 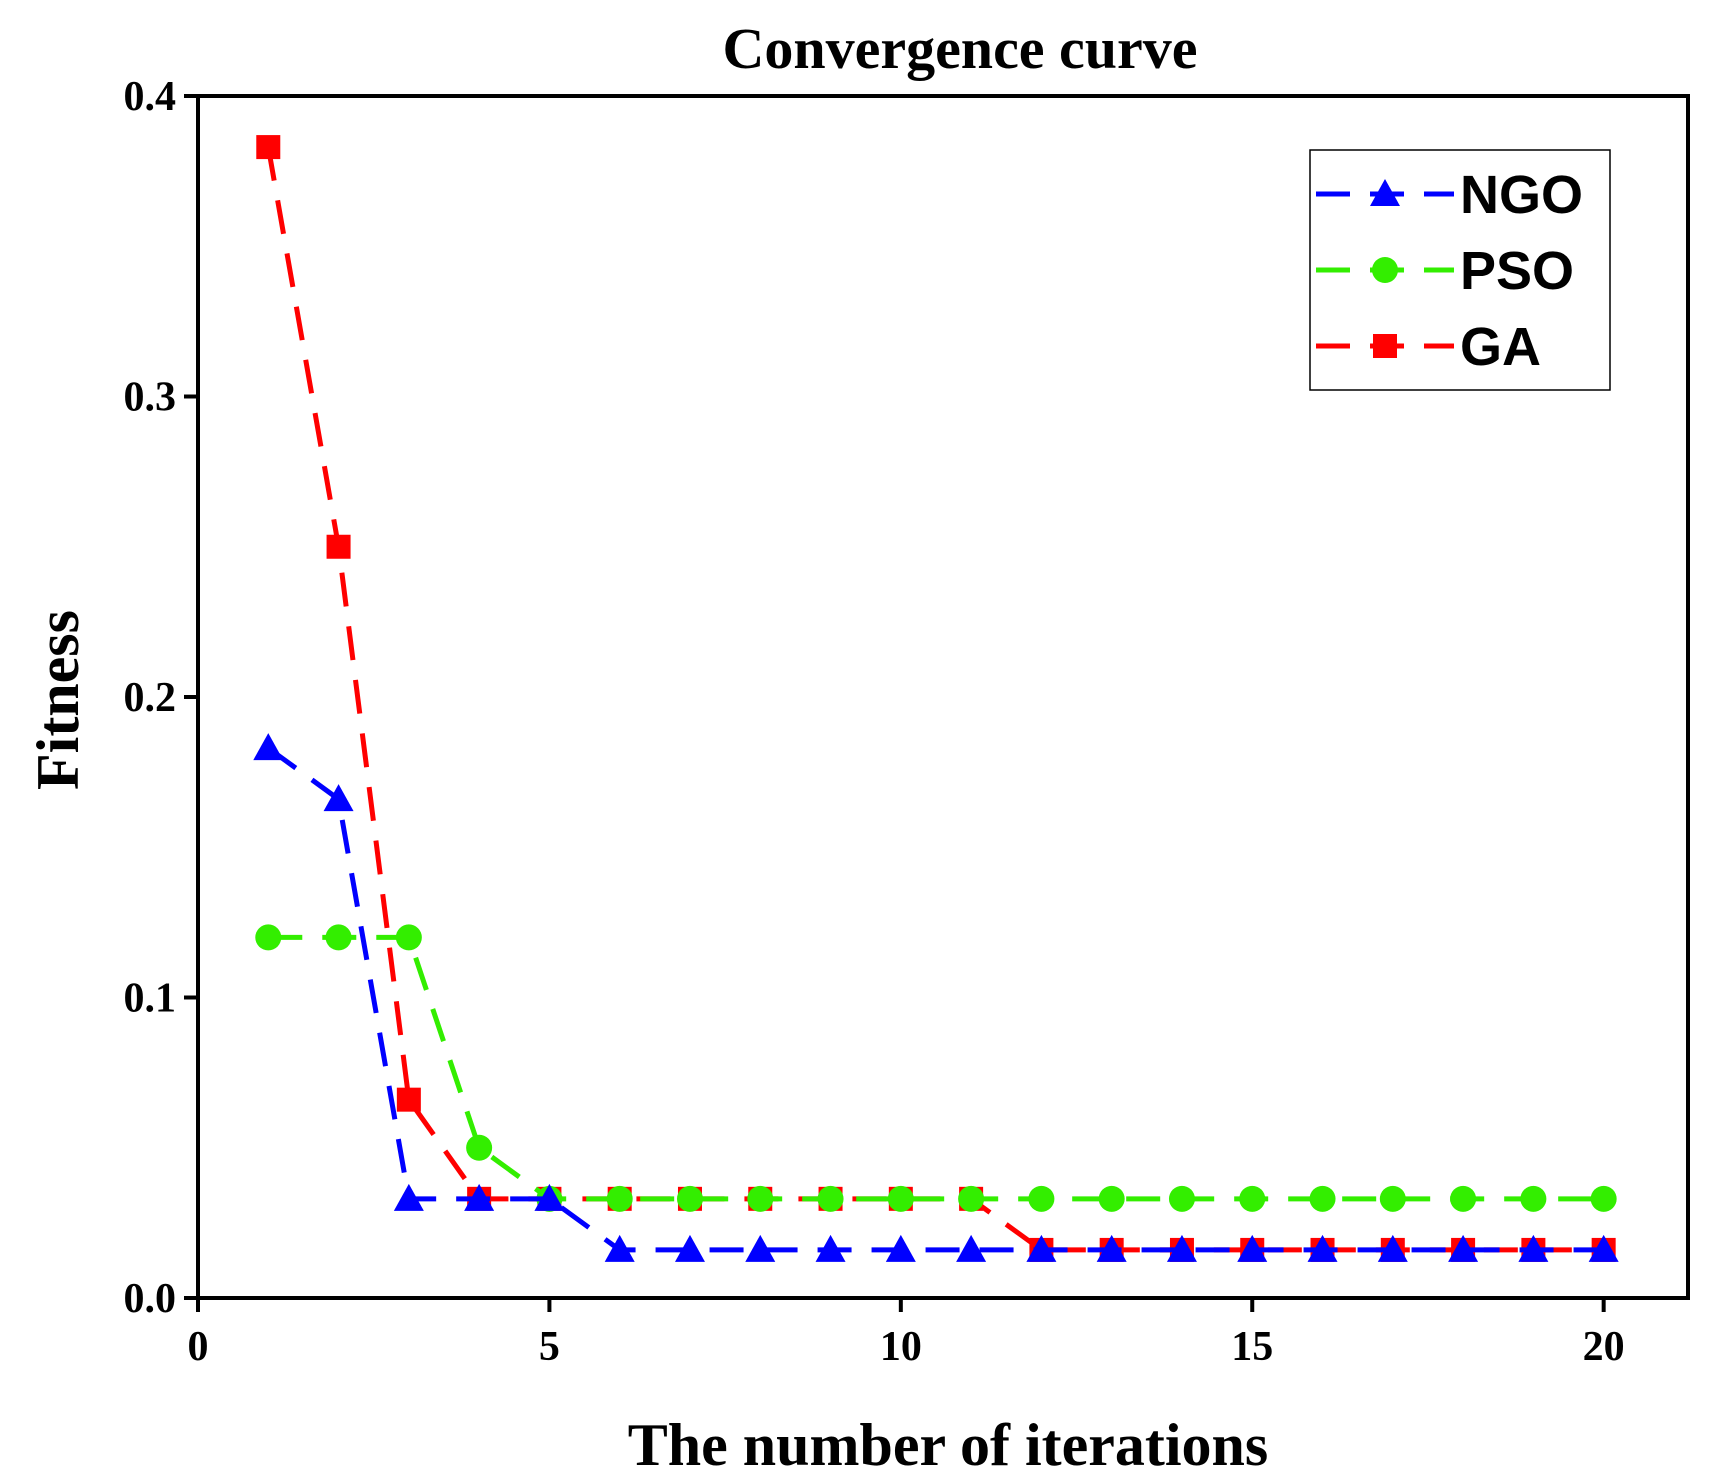 What do you see at coordinates (150, 999) in the screenshot?
I see `y-tick-label: 0.1` at bounding box center [150, 999].